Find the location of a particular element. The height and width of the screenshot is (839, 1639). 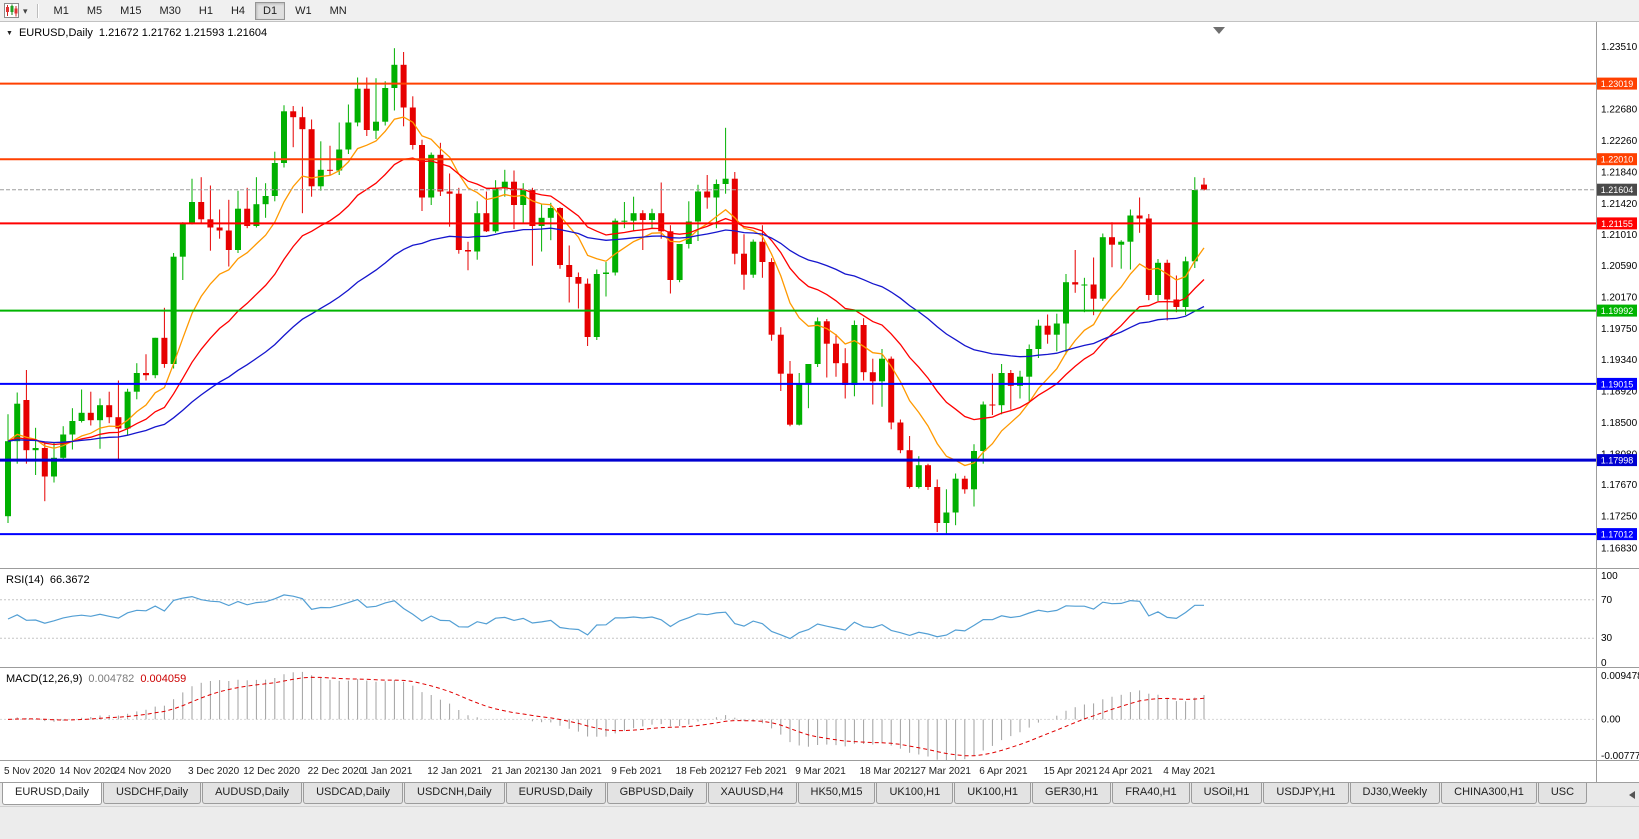

svg-text: 4 May 2021 is located at coordinates (1189, 771).